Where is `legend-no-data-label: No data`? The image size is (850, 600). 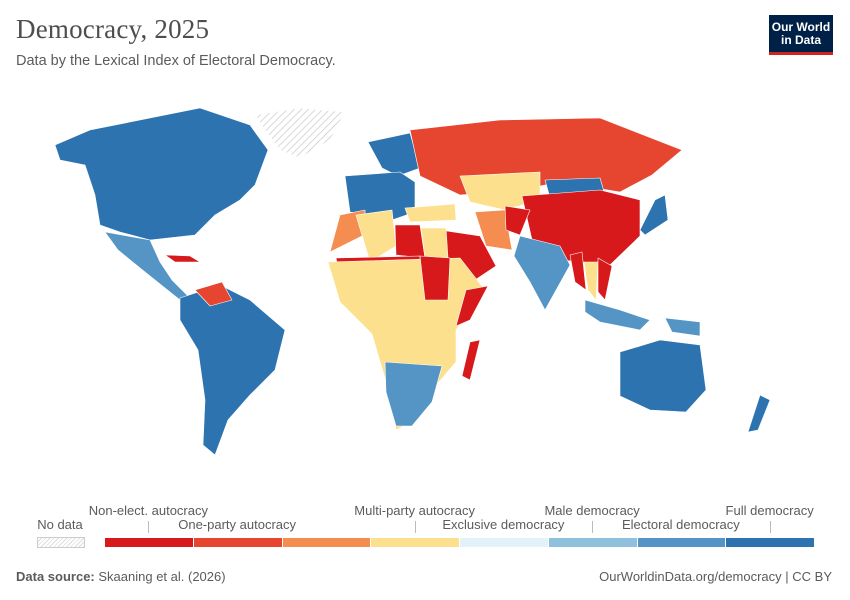
legend-no-data-label: No data is located at coordinates (60, 524).